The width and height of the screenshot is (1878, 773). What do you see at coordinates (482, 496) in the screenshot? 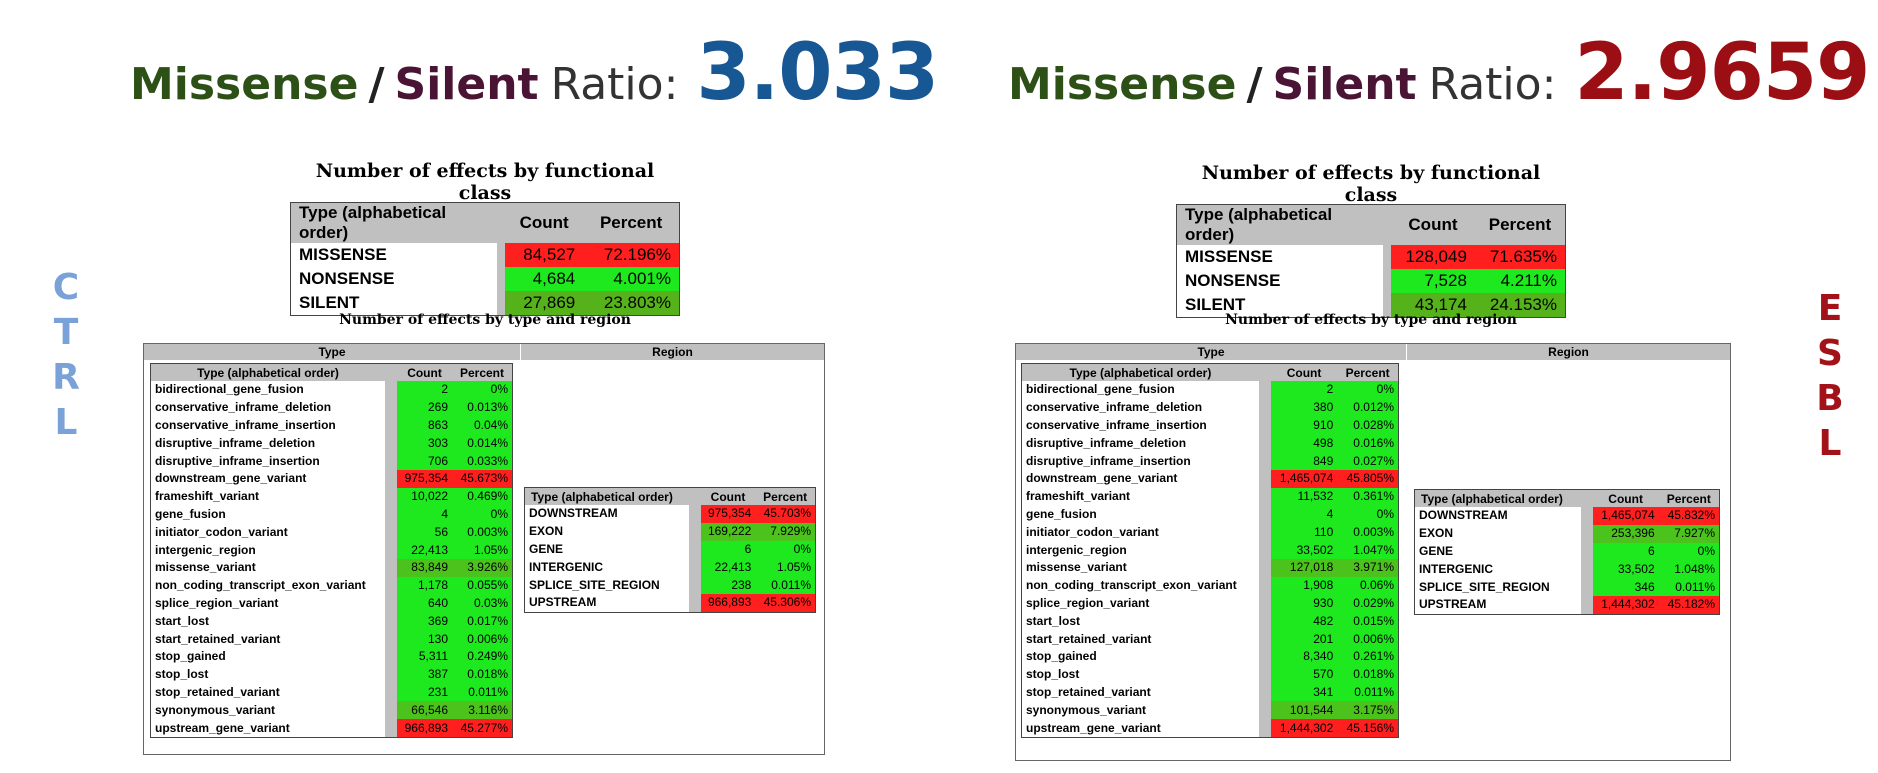
I see `row-percent: 0.469%` at bounding box center [482, 496].